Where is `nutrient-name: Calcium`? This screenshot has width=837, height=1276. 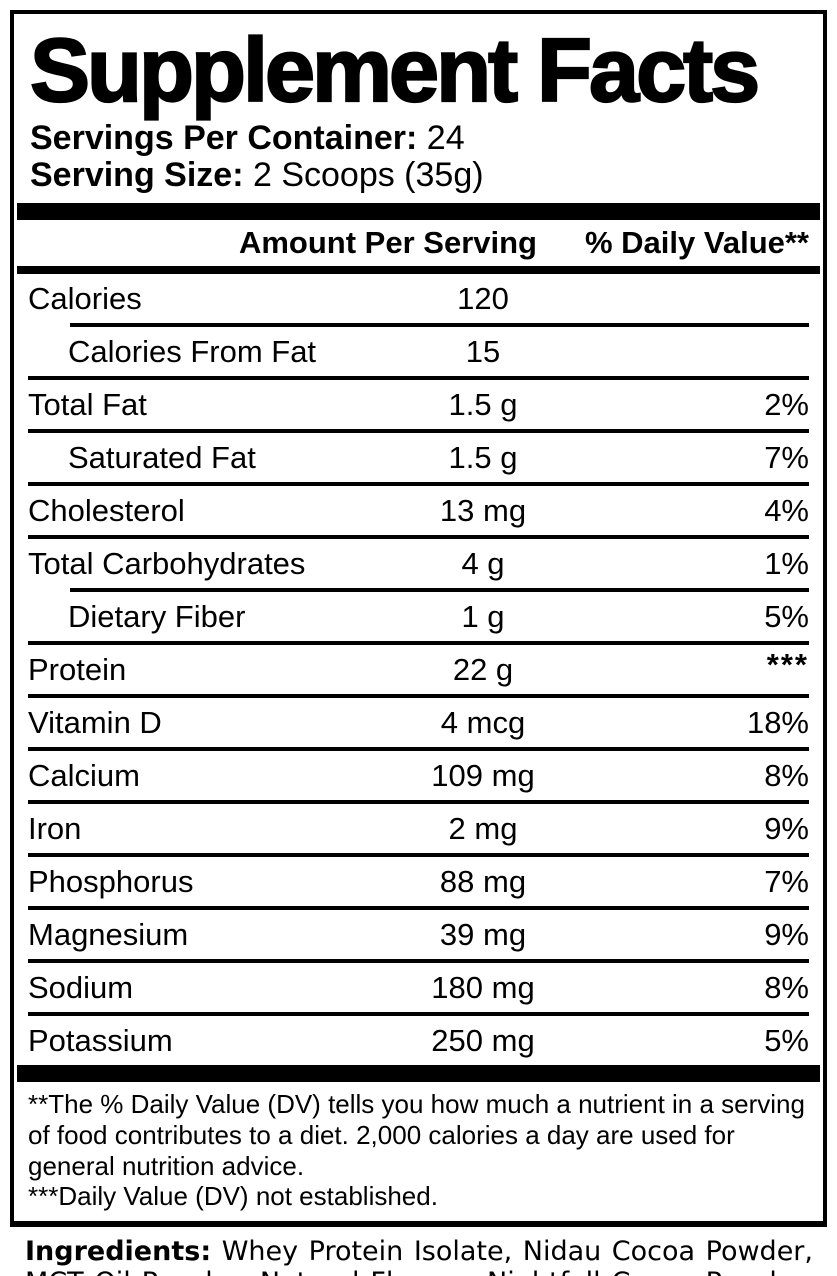 nutrient-name: Calcium is located at coordinates (84, 775).